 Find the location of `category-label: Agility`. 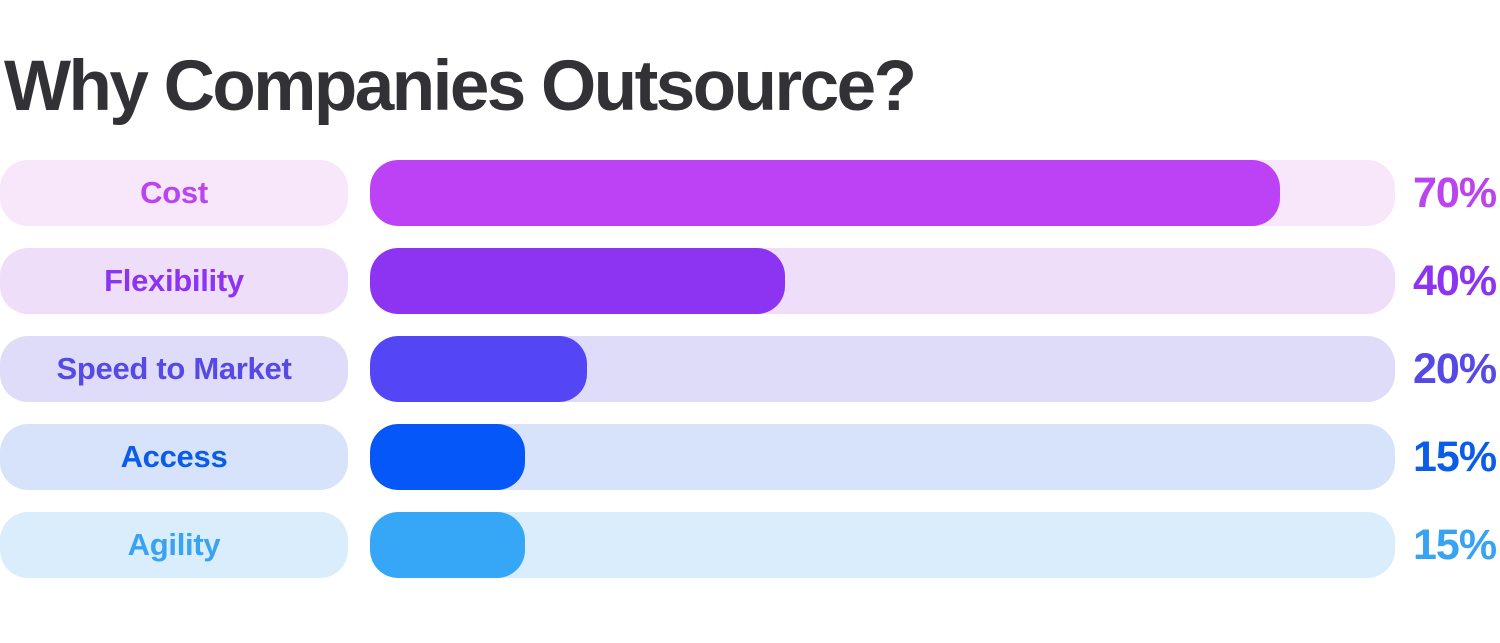

category-label: Agility is located at coordinates (174, 544).